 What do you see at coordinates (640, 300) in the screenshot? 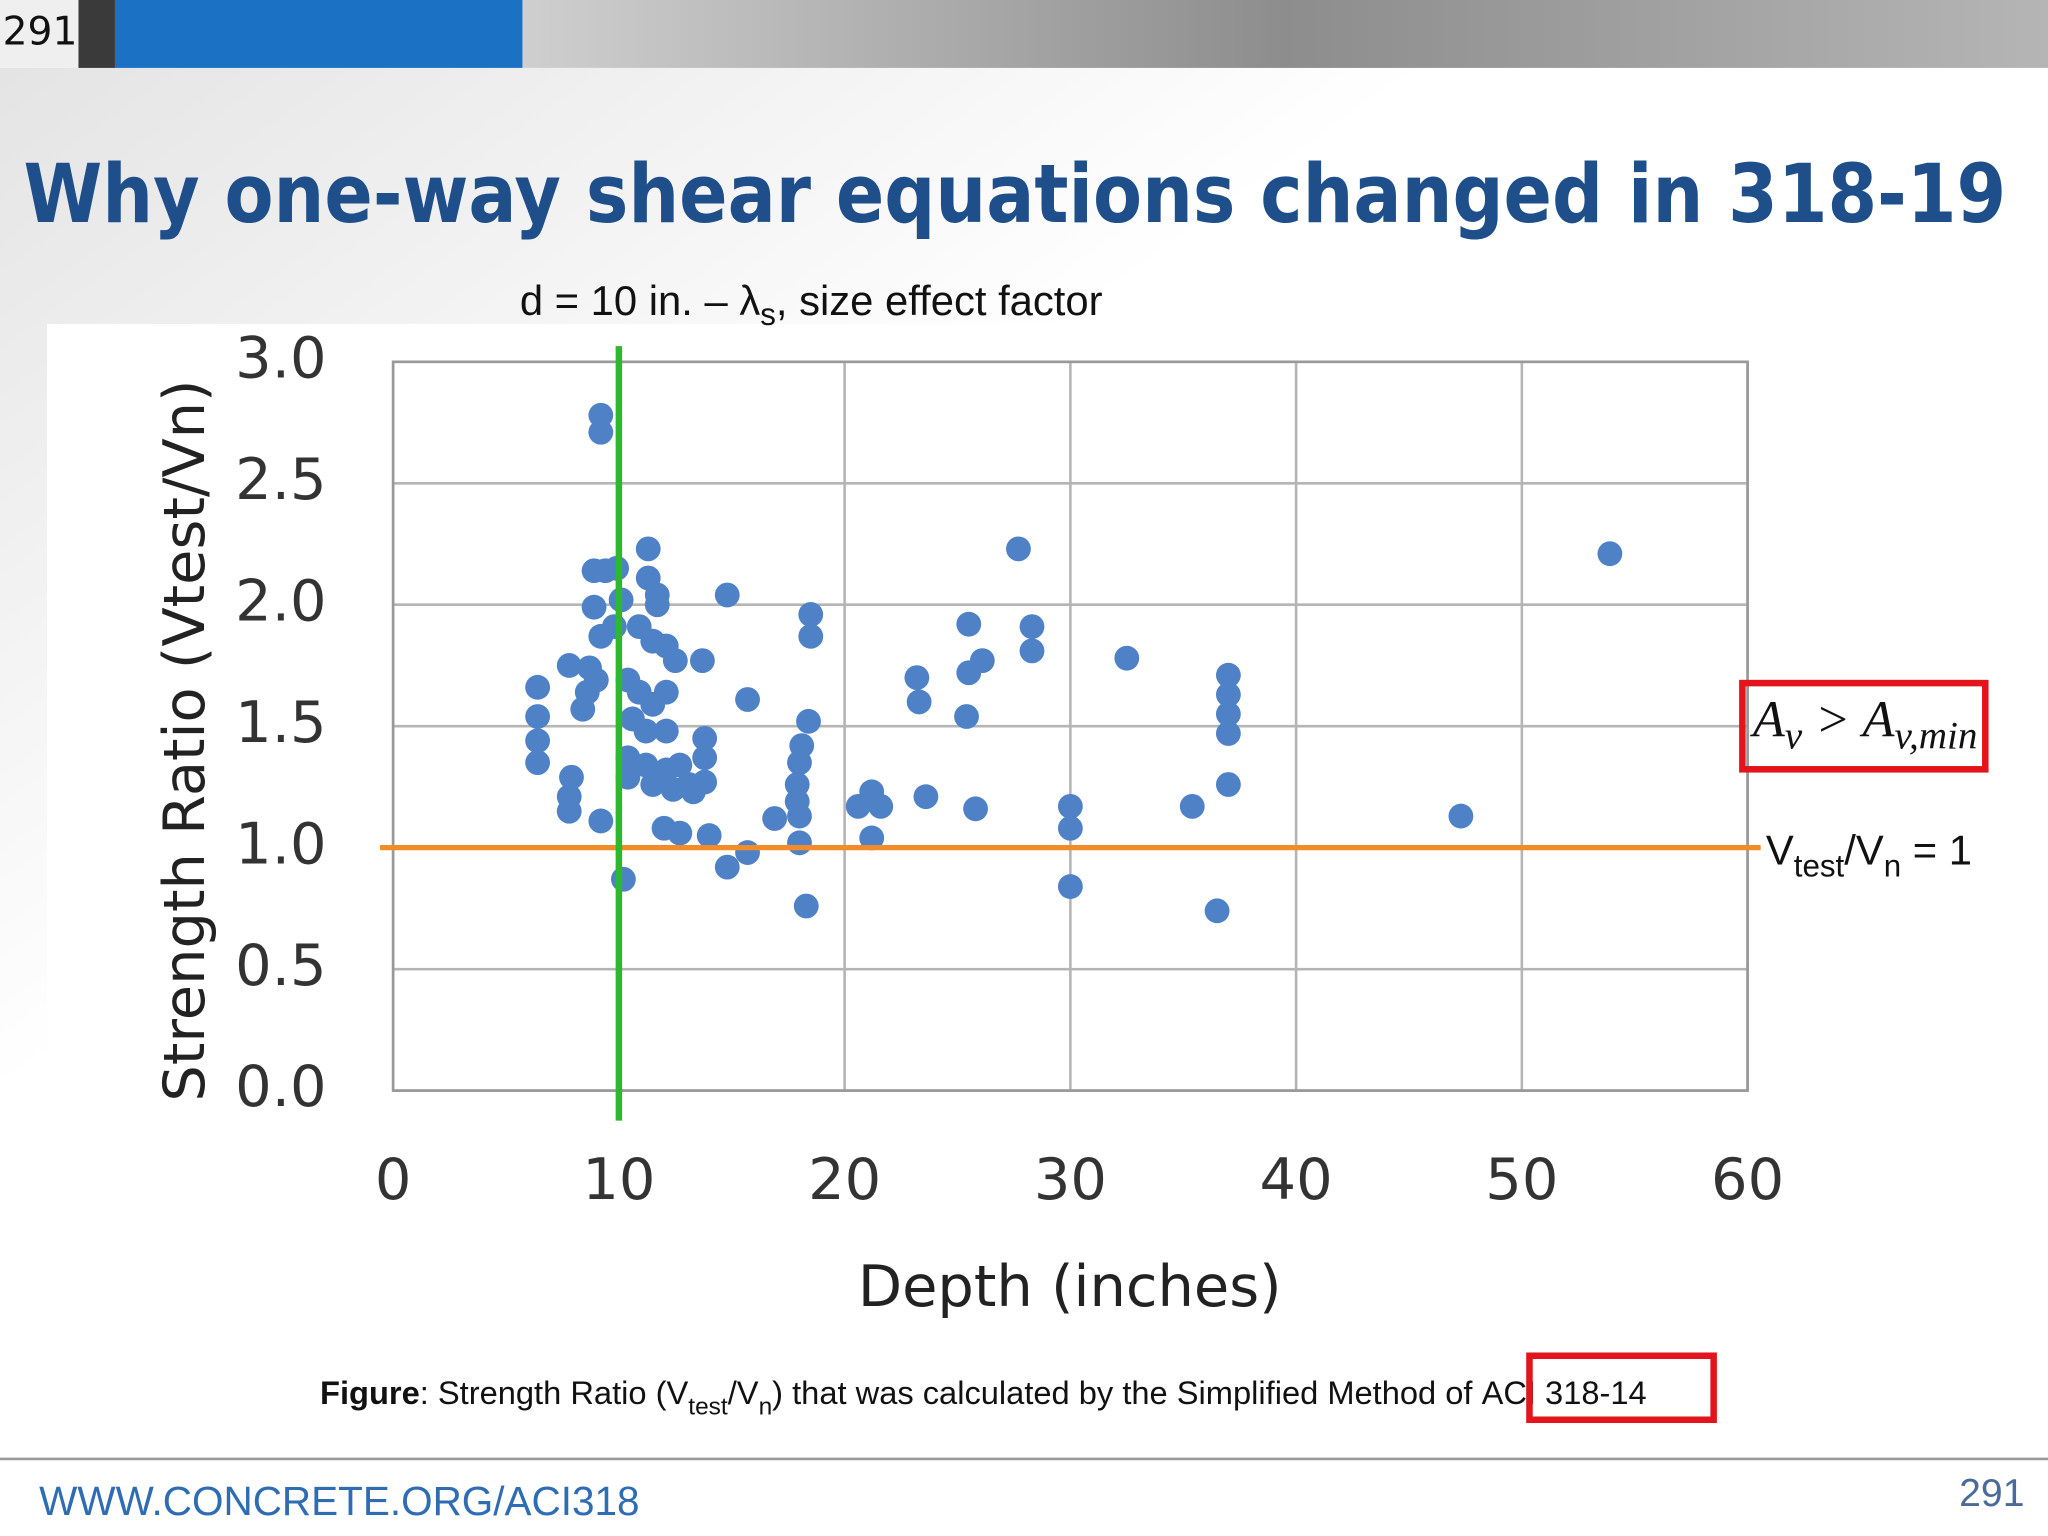
I see `text-run: d = 10 in. – λ` at bounding box center [640, 300].